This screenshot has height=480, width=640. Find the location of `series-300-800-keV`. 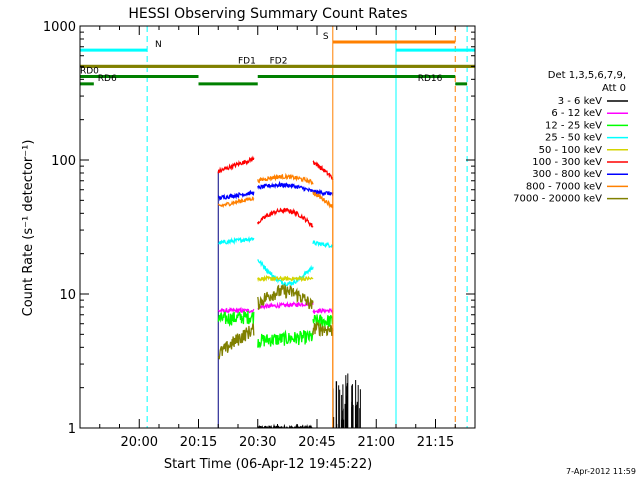

series-300-800-keV is located at coordinates (275, 191).